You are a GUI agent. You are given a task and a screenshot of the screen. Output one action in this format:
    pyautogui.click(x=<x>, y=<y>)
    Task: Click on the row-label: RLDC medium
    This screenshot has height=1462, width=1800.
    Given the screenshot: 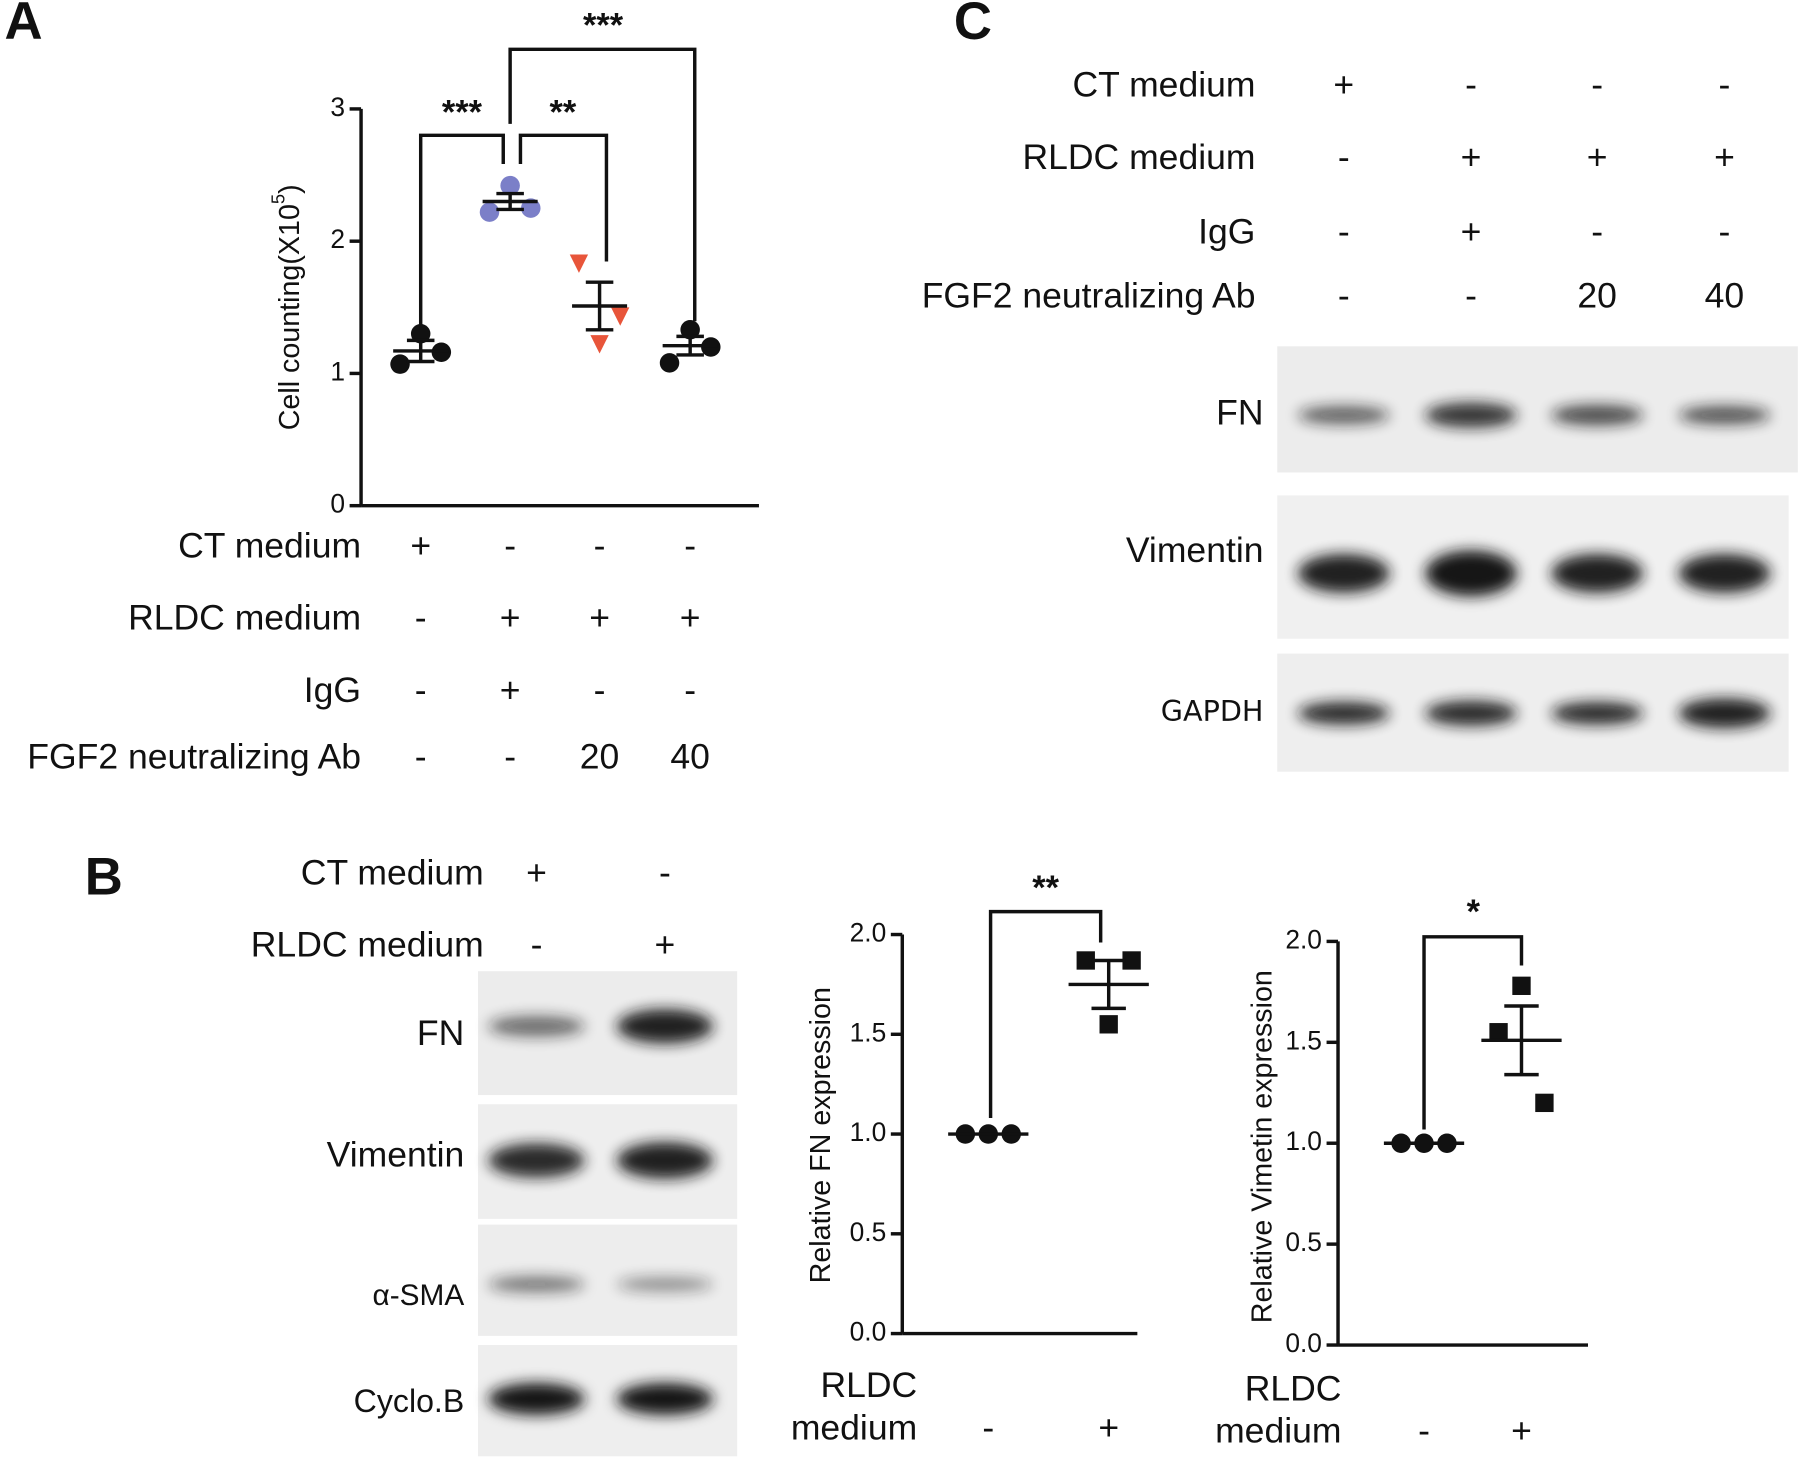 What is the action you would take?
    pyautogui.click(x=1138, y=157)
    